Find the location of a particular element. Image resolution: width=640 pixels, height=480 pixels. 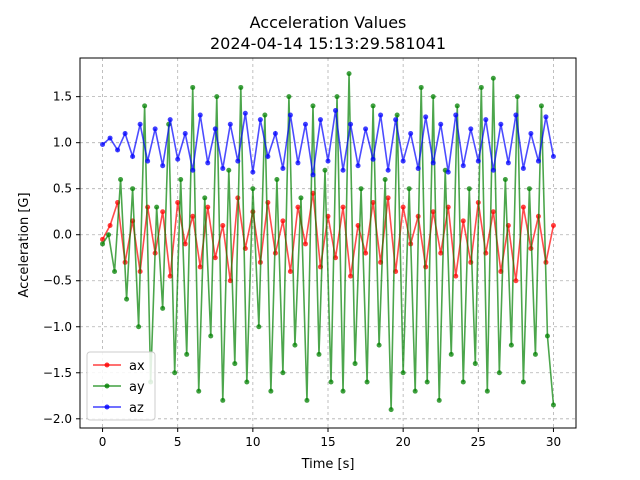

y-tick-label: 0.0 is located at coordinates (62, 235).